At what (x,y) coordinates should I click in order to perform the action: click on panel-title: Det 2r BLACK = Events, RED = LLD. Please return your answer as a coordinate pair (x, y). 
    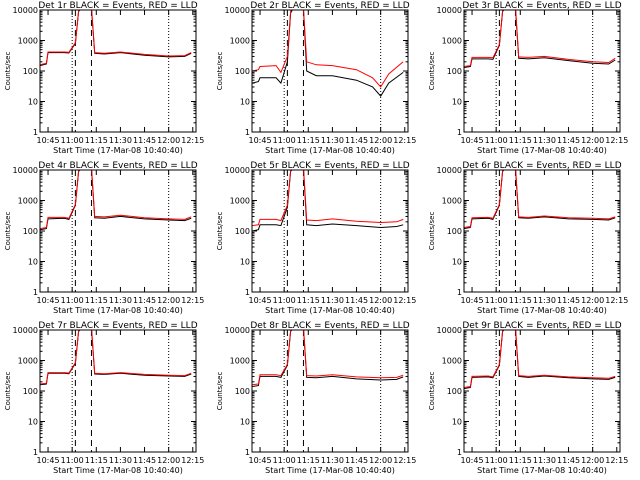
    Looking at the image, I should click on (329, 6).